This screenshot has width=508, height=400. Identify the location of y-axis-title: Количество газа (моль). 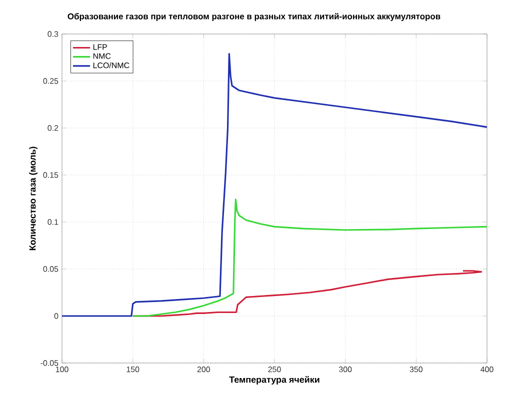
(33, 198).